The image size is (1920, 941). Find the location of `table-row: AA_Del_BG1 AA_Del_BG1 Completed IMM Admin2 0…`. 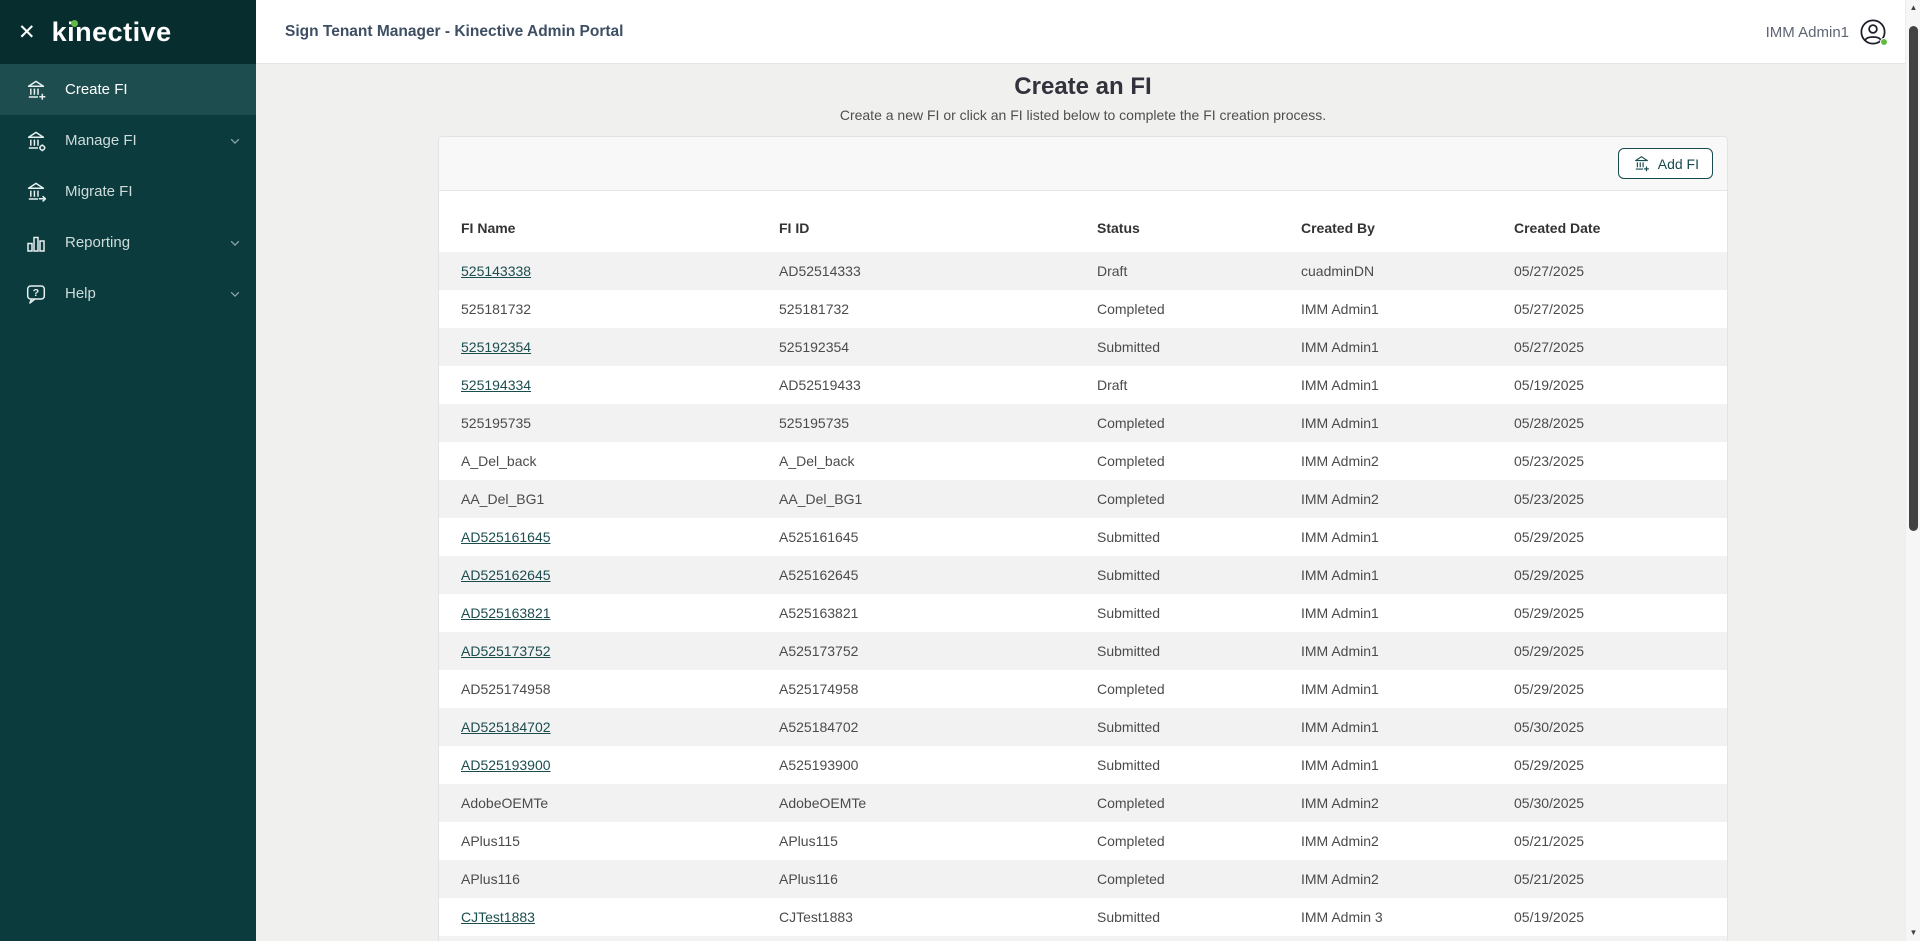

table-row: AA_Del_BG1 AA_Del_BG1 Completed IMM Admin2 0… is located at coordinates (1083, 499).